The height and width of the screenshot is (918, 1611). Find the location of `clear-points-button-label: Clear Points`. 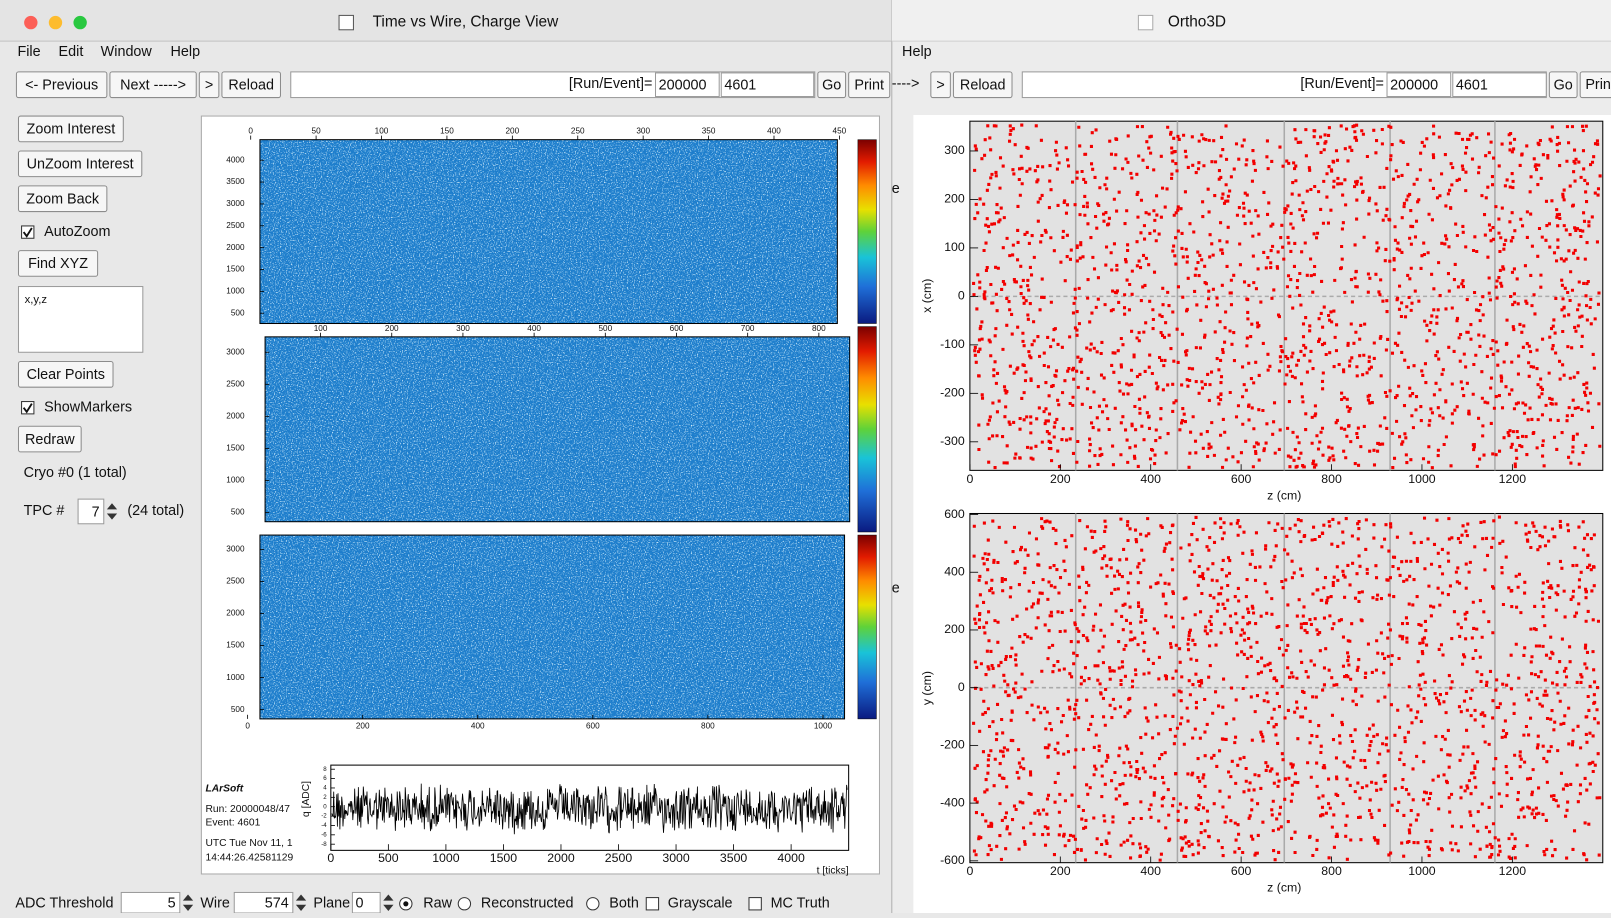

clear-points-button-label: Clear Points is located at coordinates (66, 375).